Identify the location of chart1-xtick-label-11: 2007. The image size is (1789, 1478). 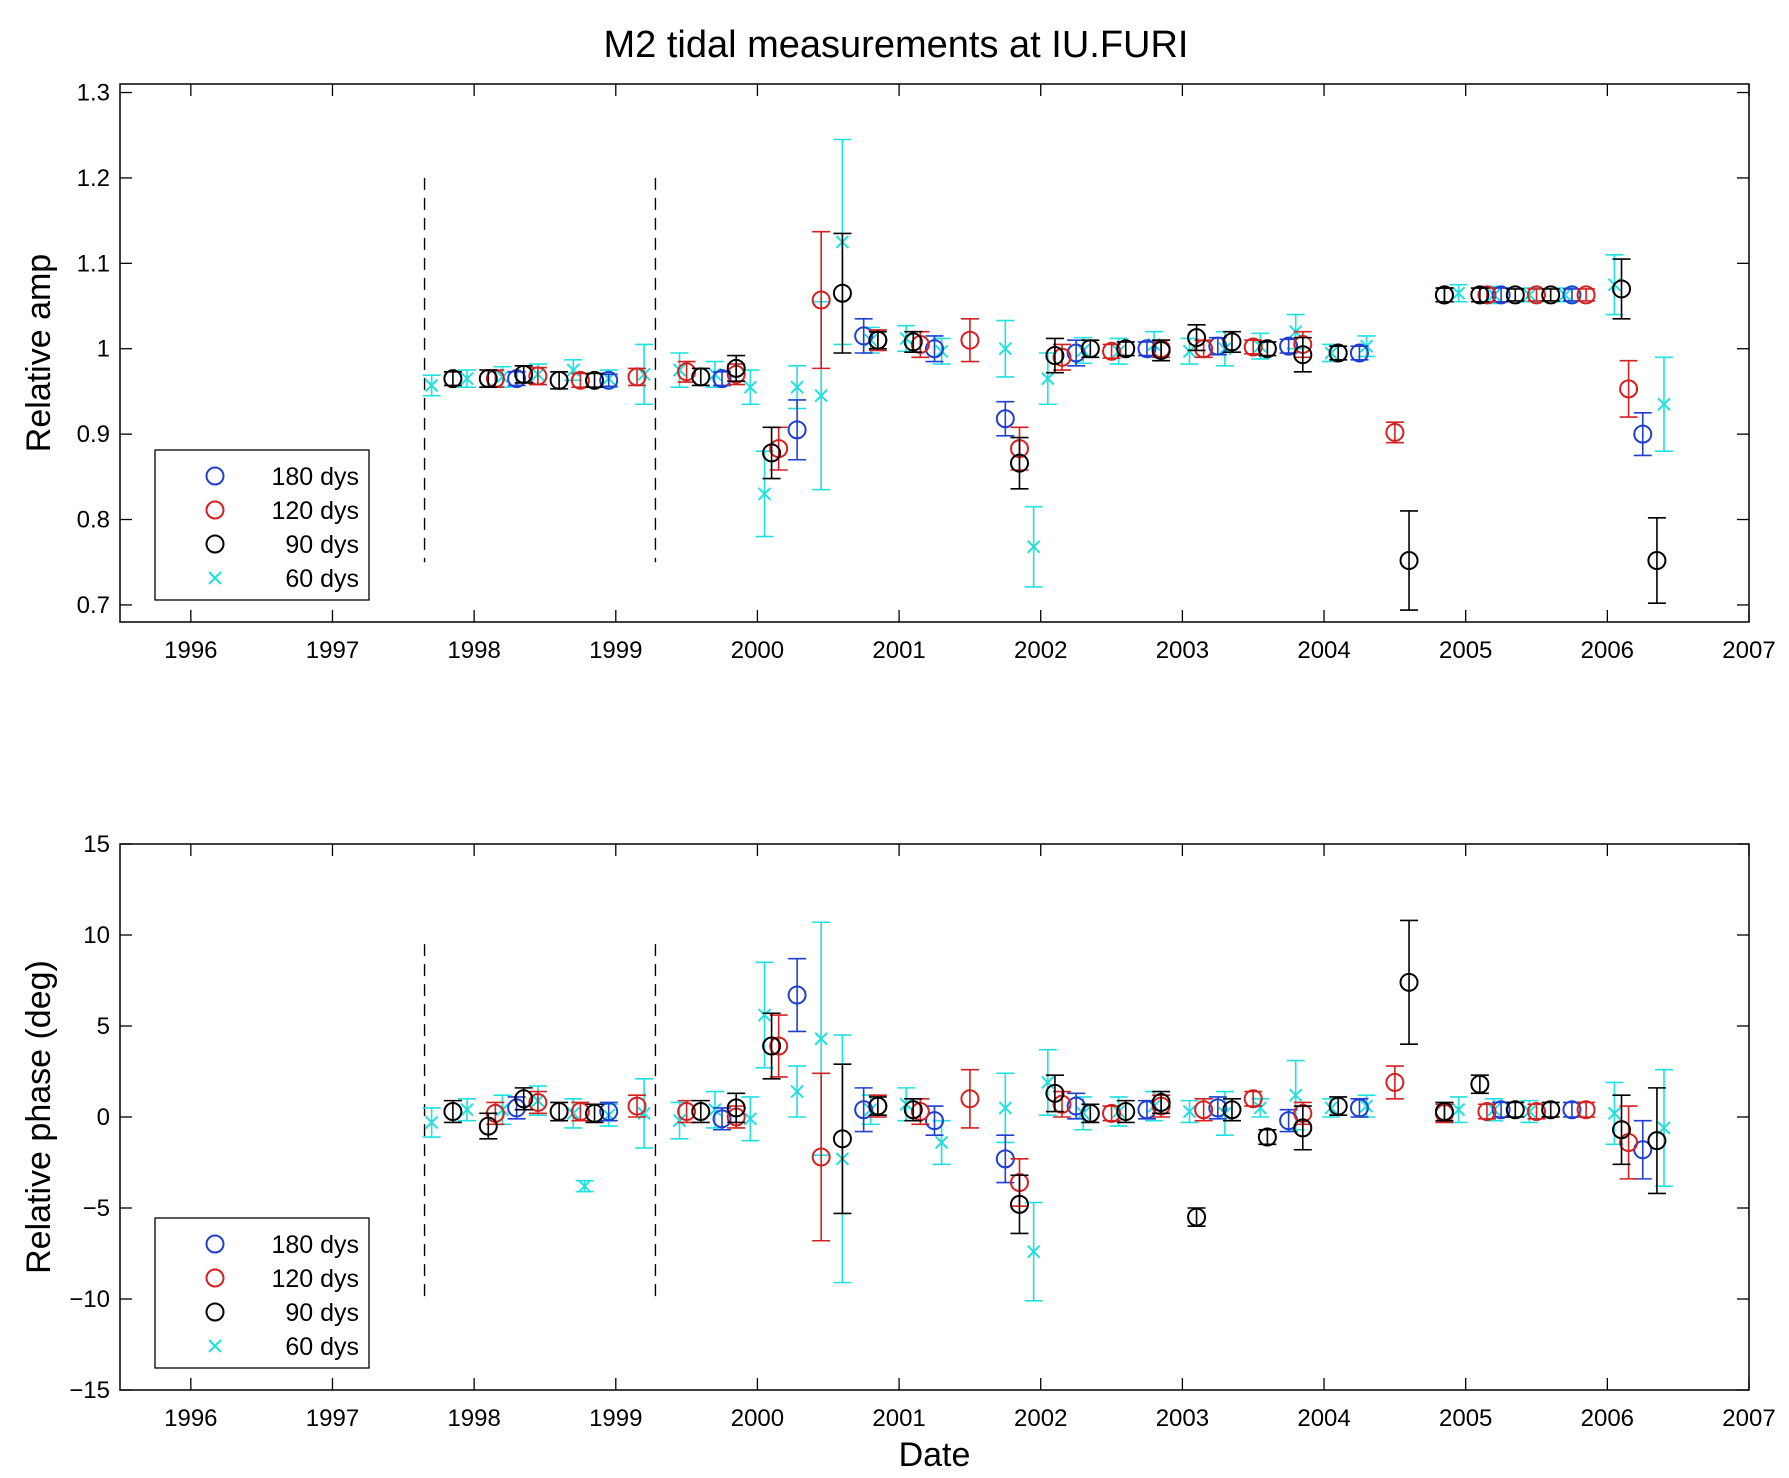
(1748, 1418).